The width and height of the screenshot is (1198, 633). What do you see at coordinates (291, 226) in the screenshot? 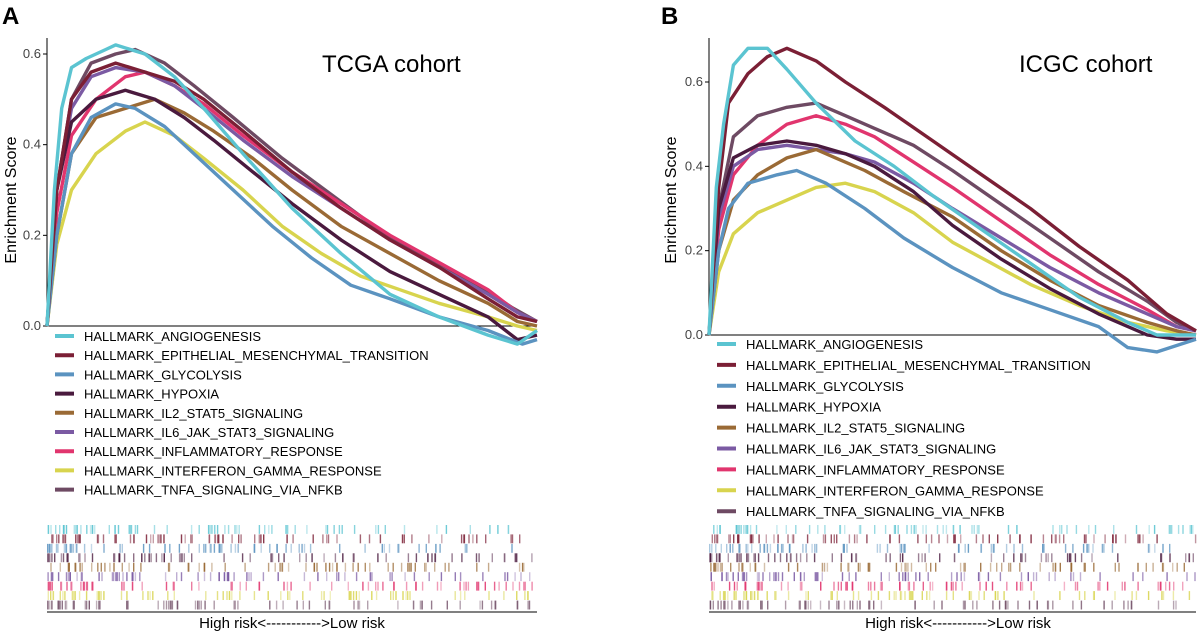
I see `es-curve` at bounding box center [291, 226].